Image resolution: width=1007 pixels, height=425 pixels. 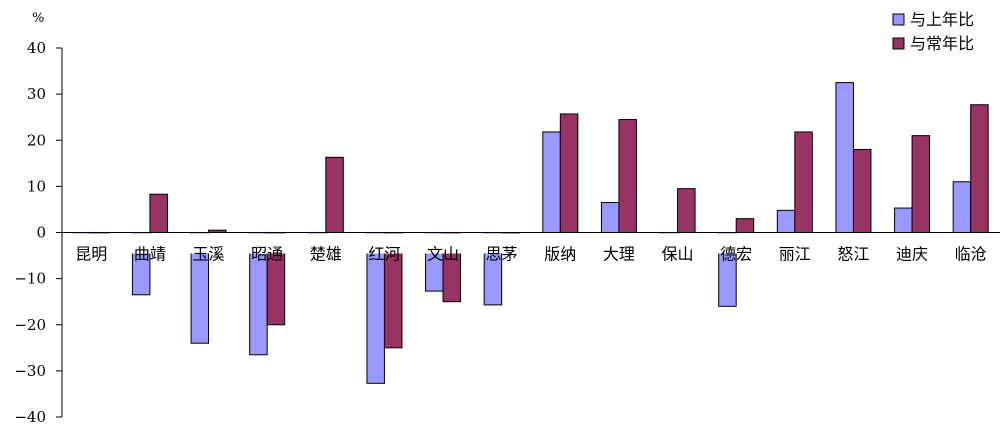 What do you see at coordinates (36, 140) in the screenshot?
I see `y-tick-label: 20` at bounding box center [36, 140].